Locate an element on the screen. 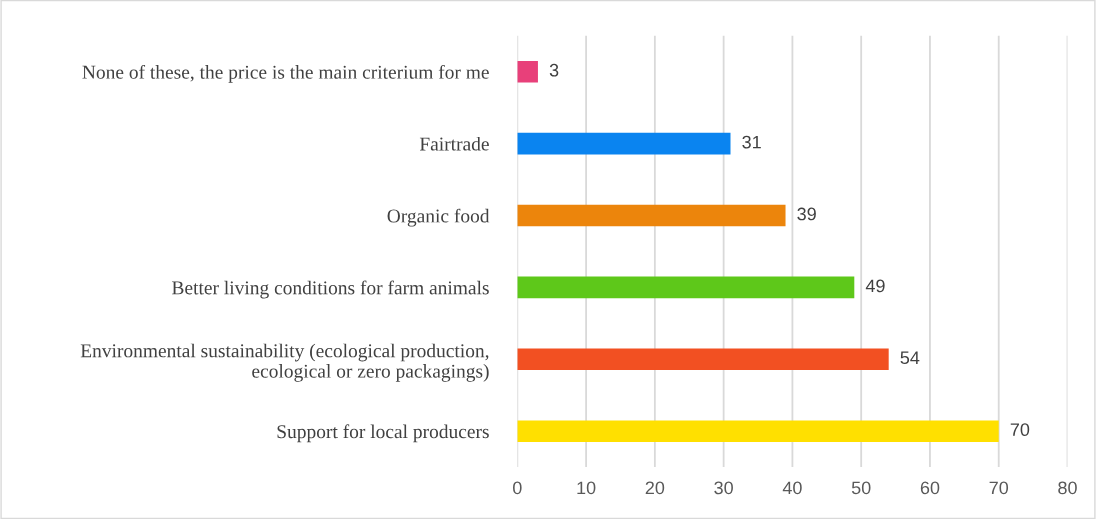  x-tick-label: 0 is located at coordinates (517, 488).